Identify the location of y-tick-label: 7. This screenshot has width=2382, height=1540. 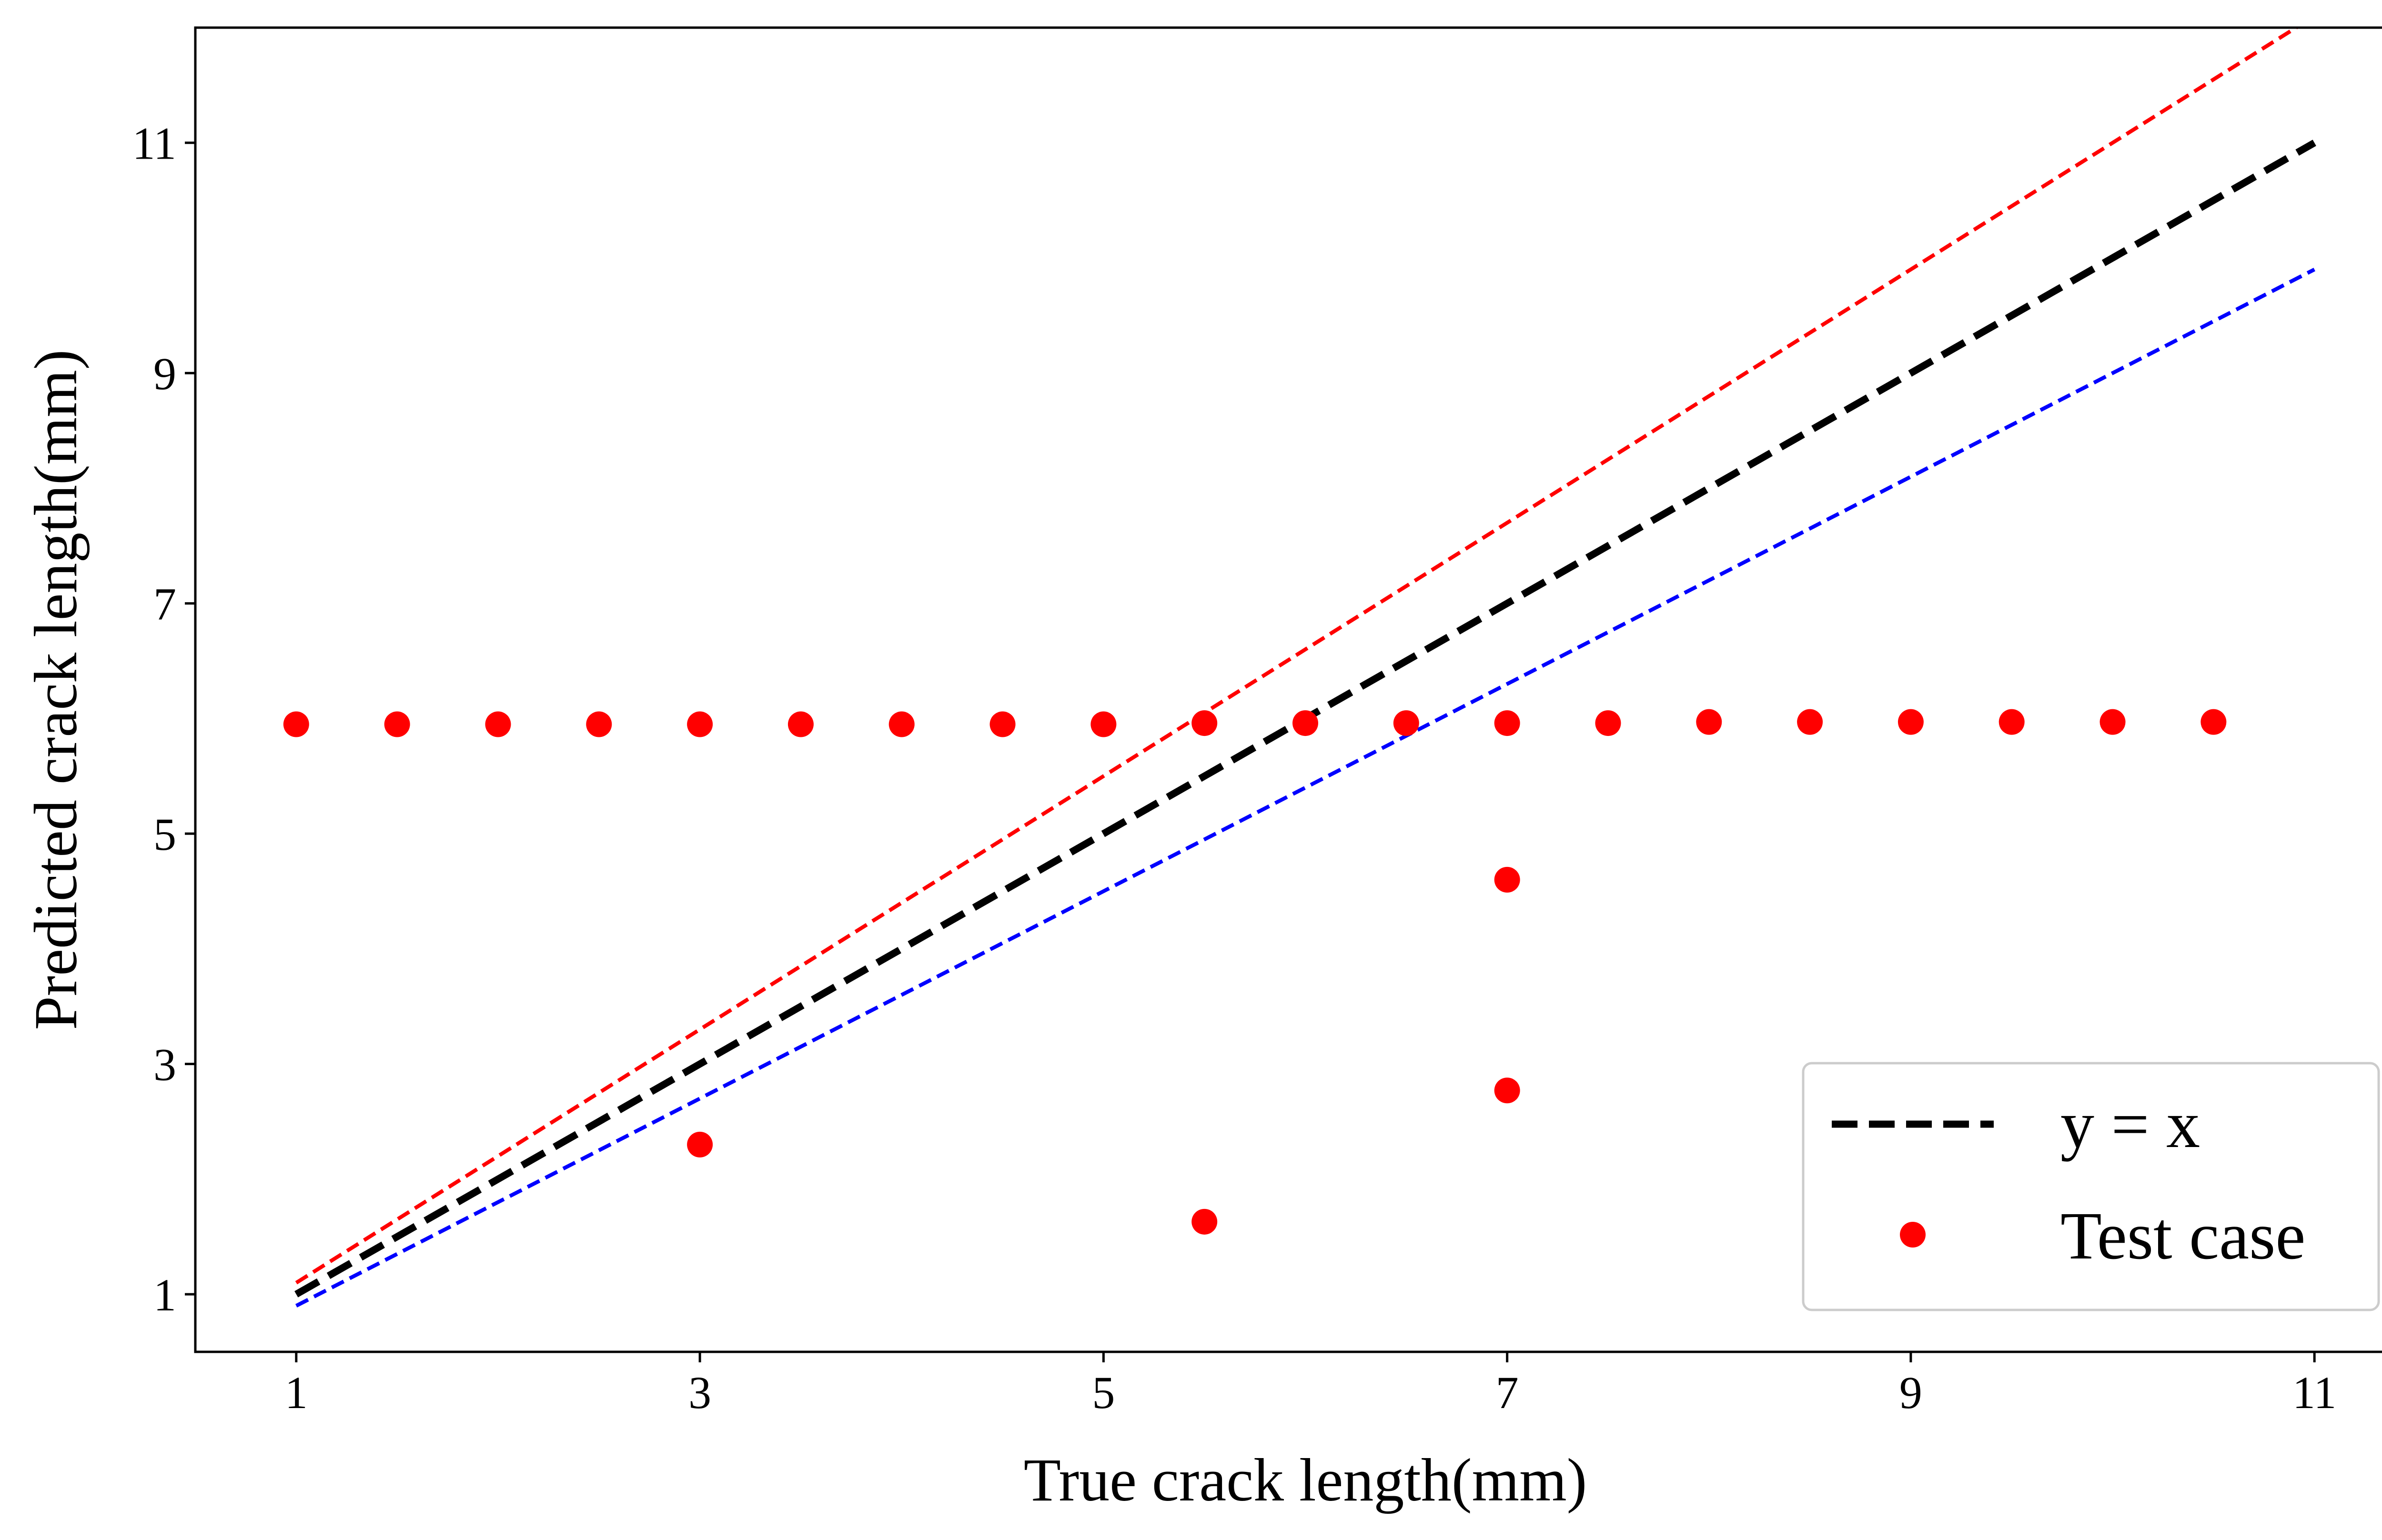
(165, 605).